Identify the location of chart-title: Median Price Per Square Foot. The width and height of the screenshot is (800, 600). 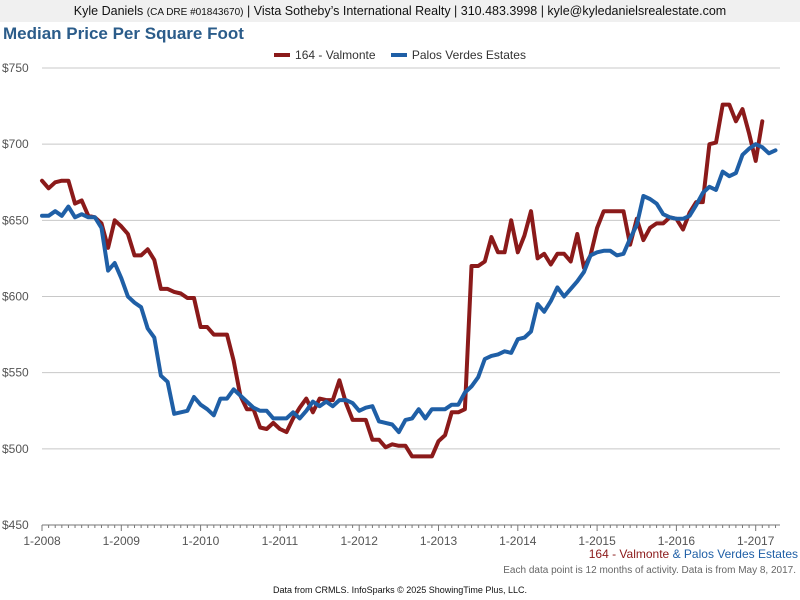
(123, 33).